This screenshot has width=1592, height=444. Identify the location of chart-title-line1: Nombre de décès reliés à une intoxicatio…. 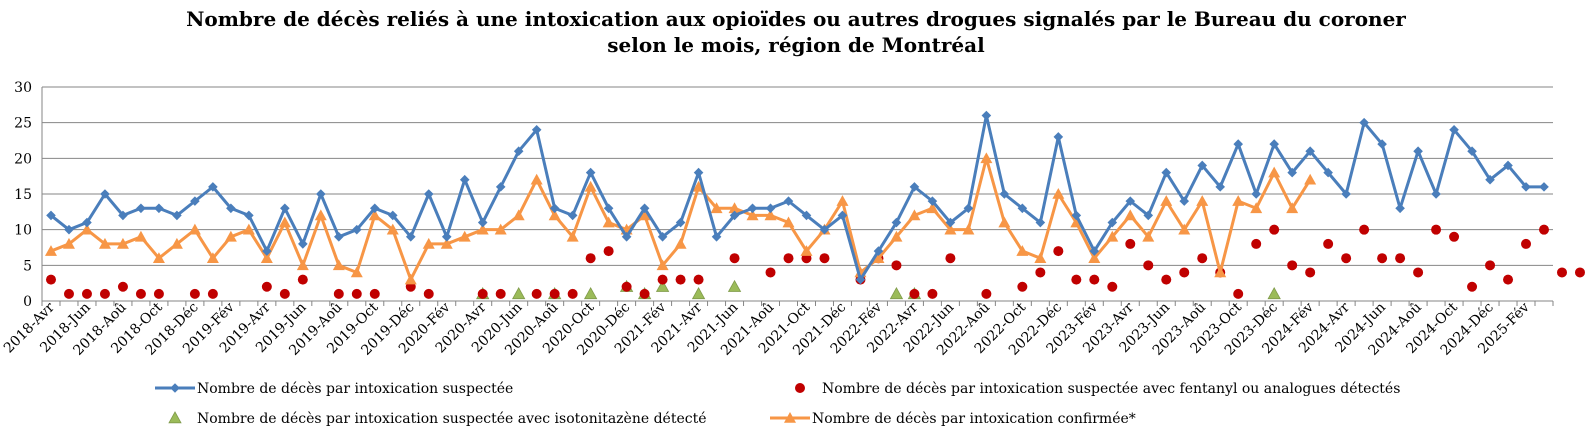
(796, 19).